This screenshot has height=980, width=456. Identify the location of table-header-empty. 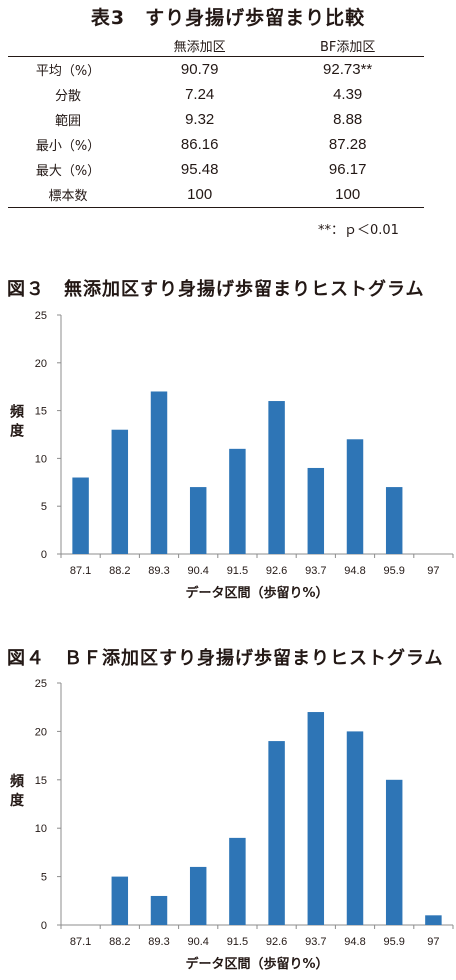
(68, 45).